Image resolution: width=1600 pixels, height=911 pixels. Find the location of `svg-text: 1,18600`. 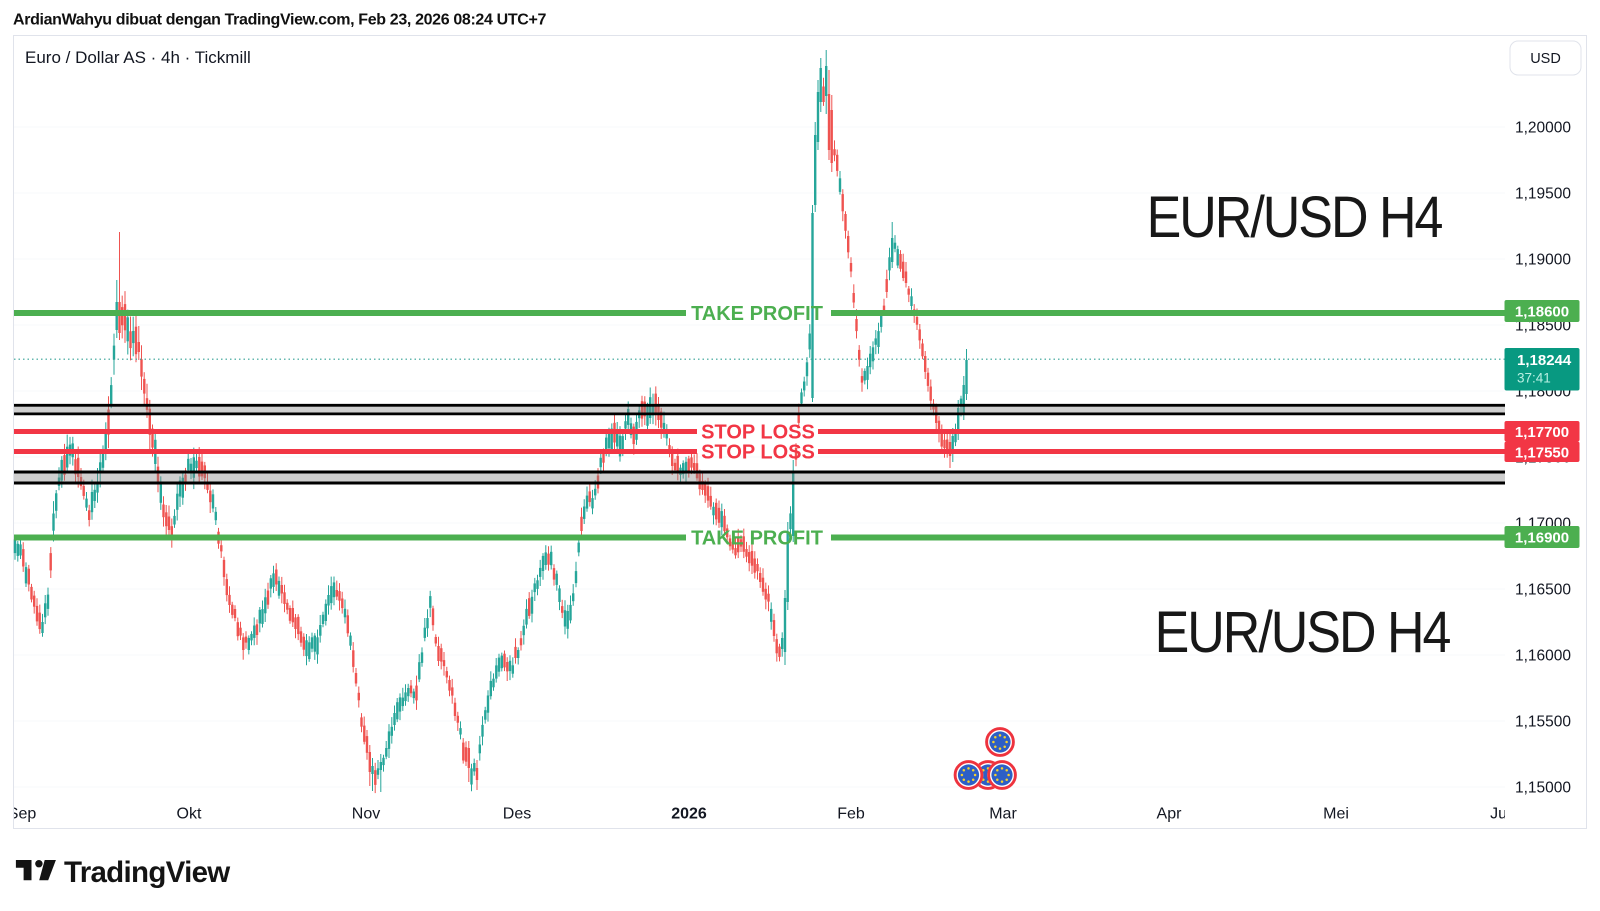

svg-text: 1,18600 is located at coordinates (1542, 312).